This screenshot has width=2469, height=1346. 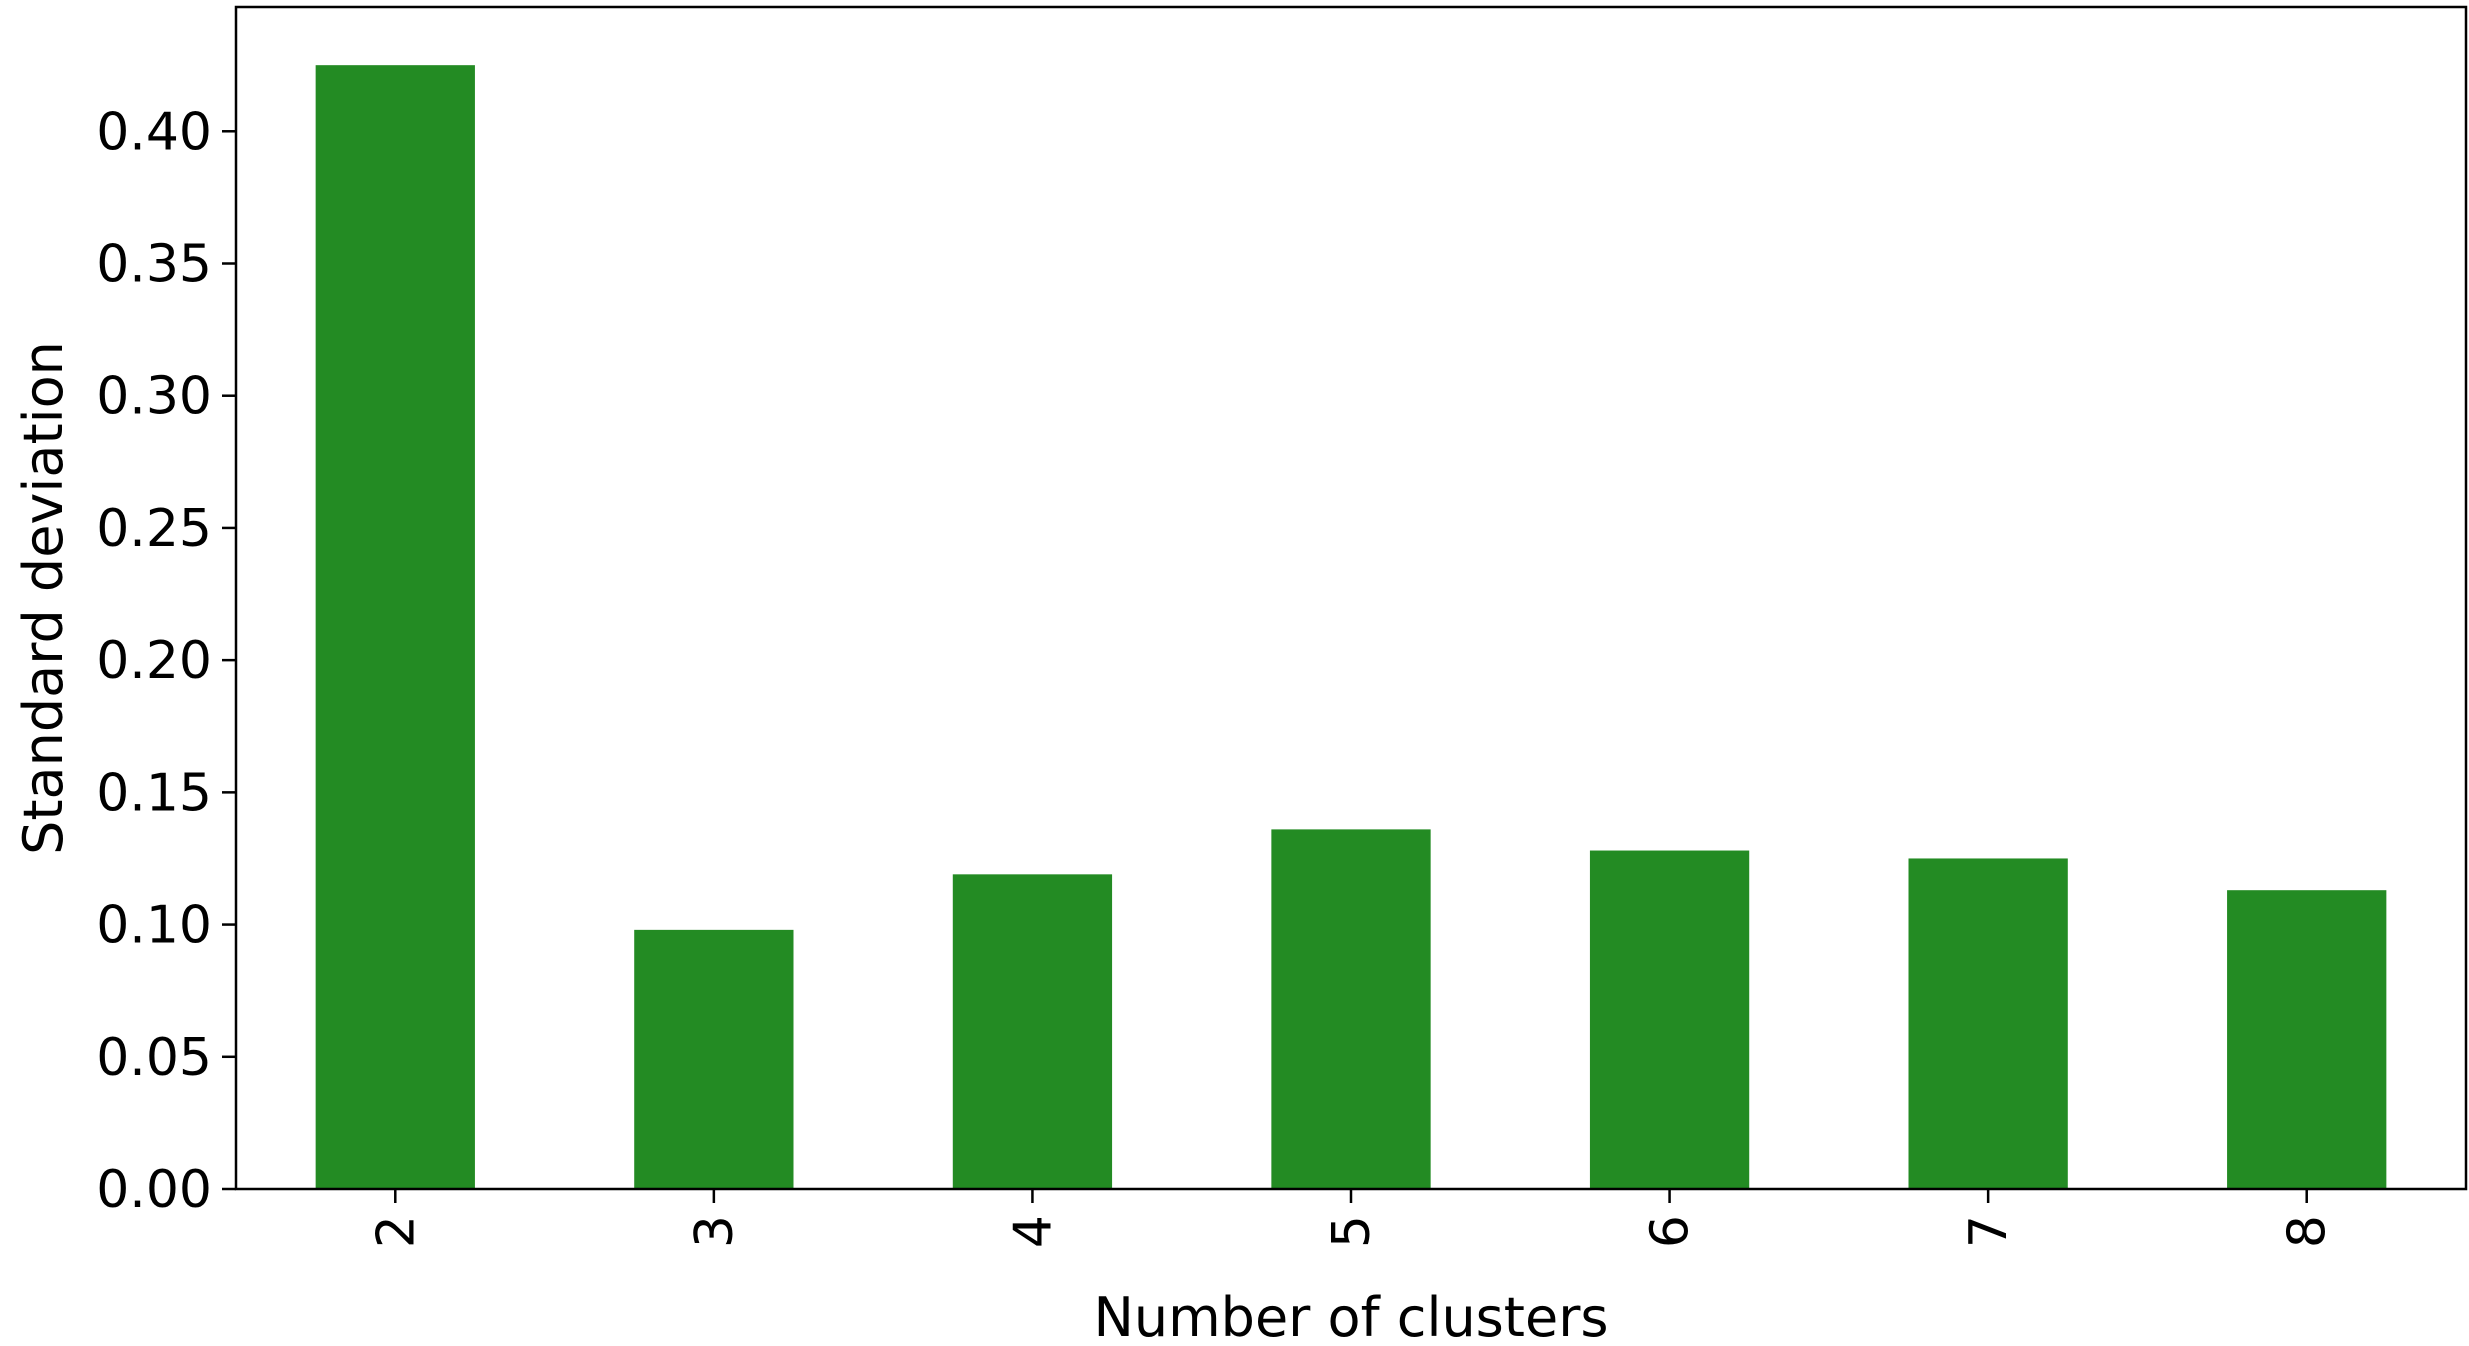 I want to click on y-tick-label: 0.30, so click(x=154, y=397).